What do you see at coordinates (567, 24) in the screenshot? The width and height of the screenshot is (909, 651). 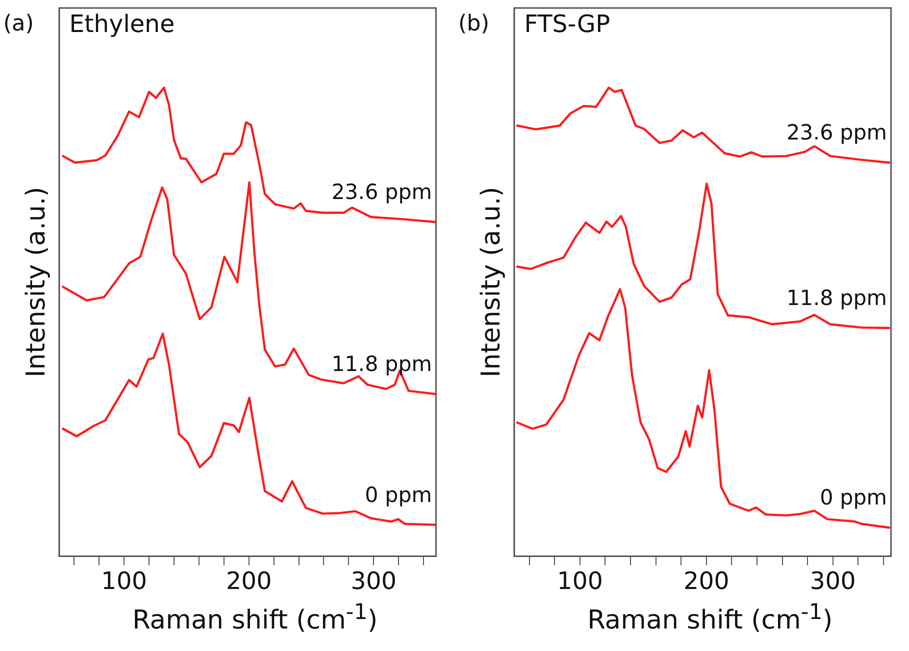 I see `chart-title: FTS-GP` at bounding box center [567, 24].